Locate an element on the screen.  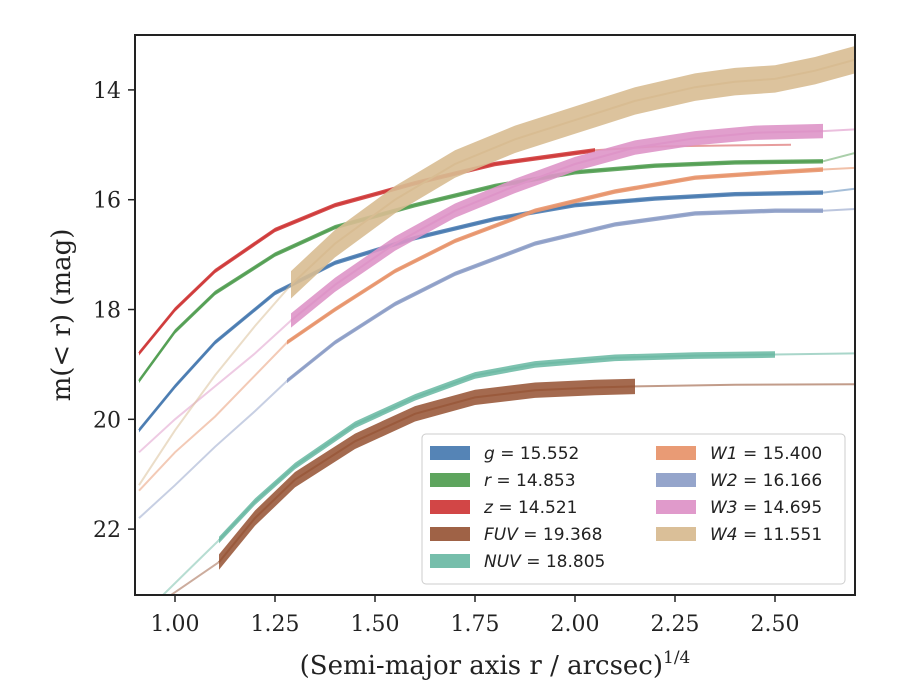
legend-item-r: r = 14.853 is located at coordinates (503, 481).